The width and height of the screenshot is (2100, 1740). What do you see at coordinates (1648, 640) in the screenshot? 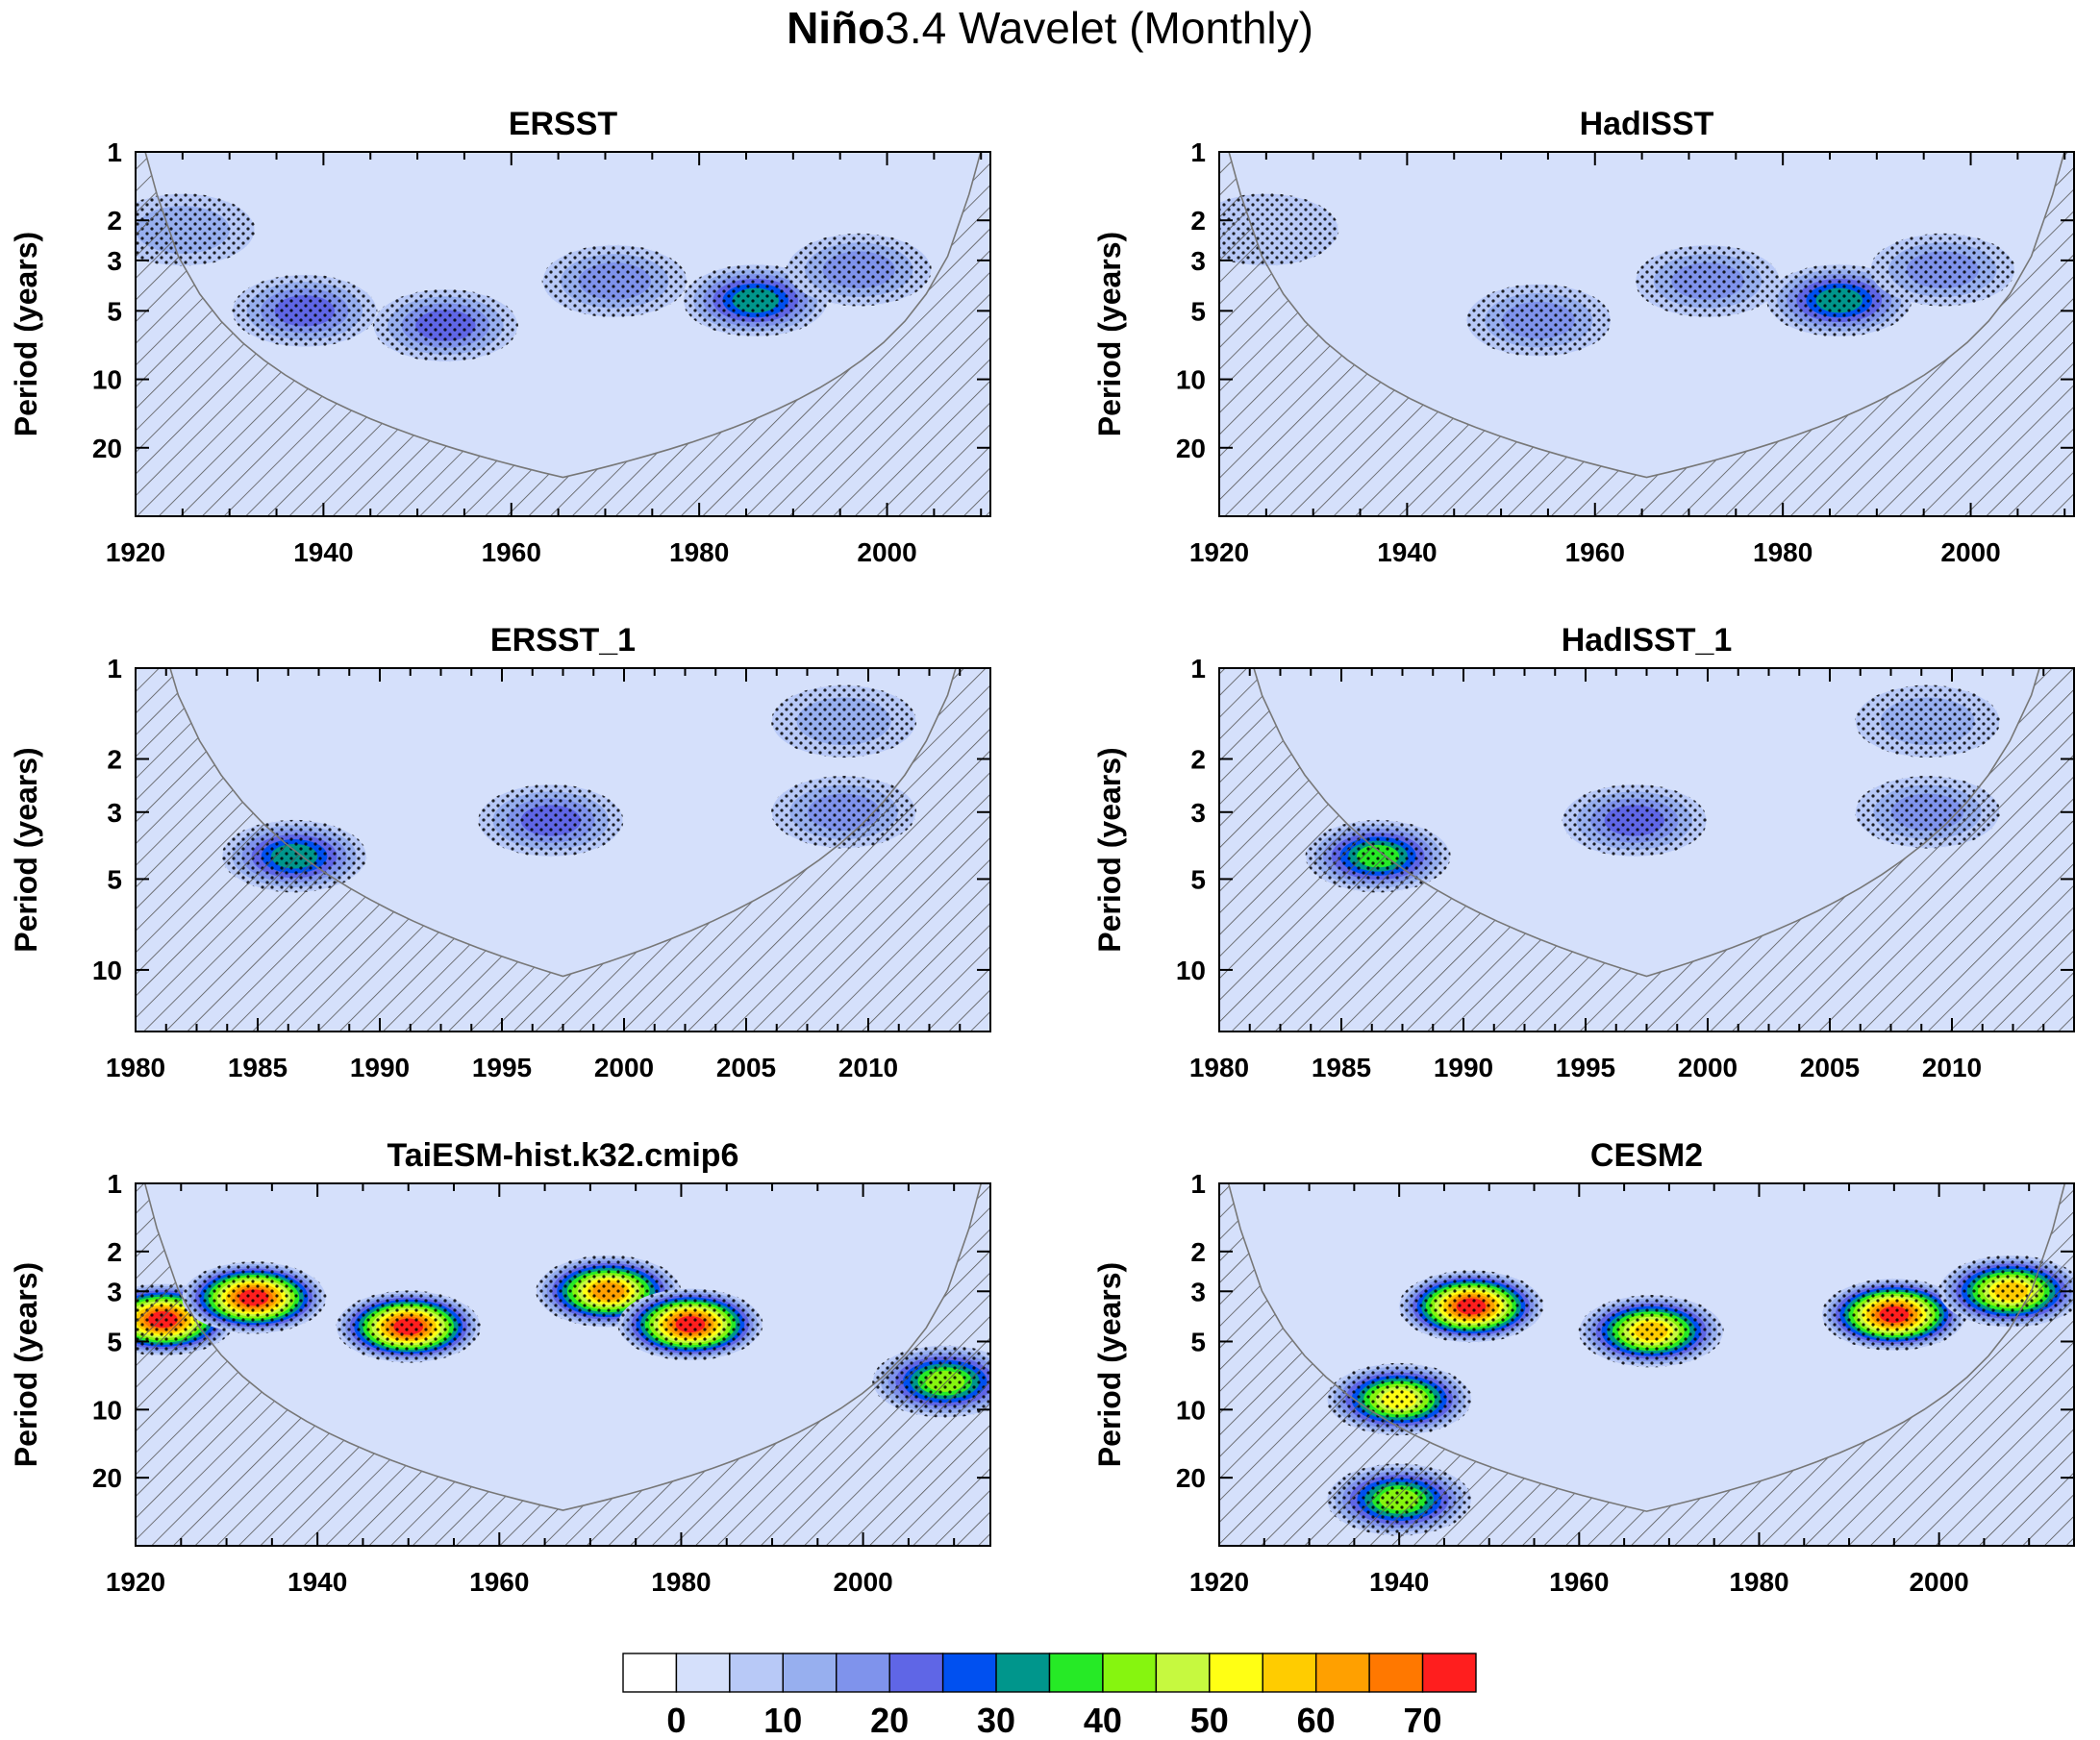
I see `panel-title: HadISST_1` at bounding box center [1648, 640].